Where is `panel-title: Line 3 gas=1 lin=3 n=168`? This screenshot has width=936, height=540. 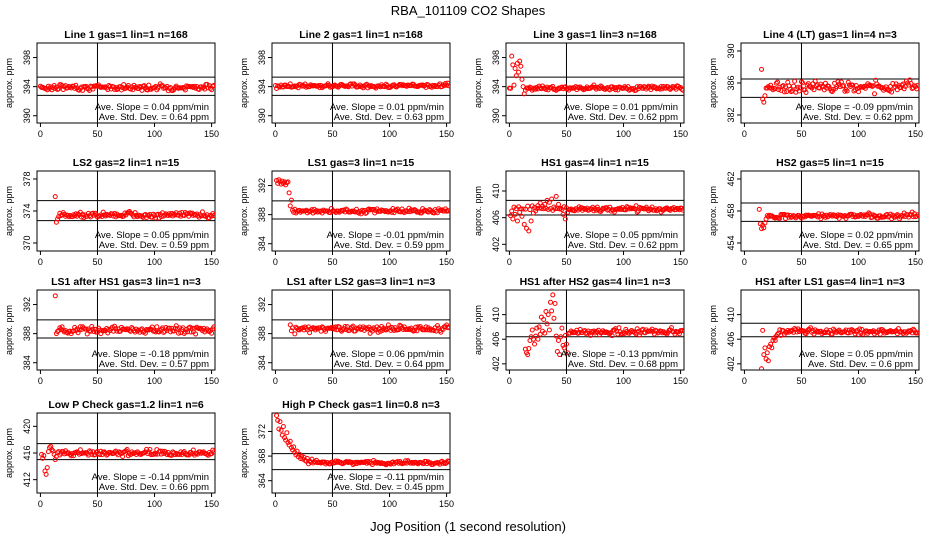
panel-title: Line 3 gas=1 lin=3 n=168 is located at coordinates (595, 35).